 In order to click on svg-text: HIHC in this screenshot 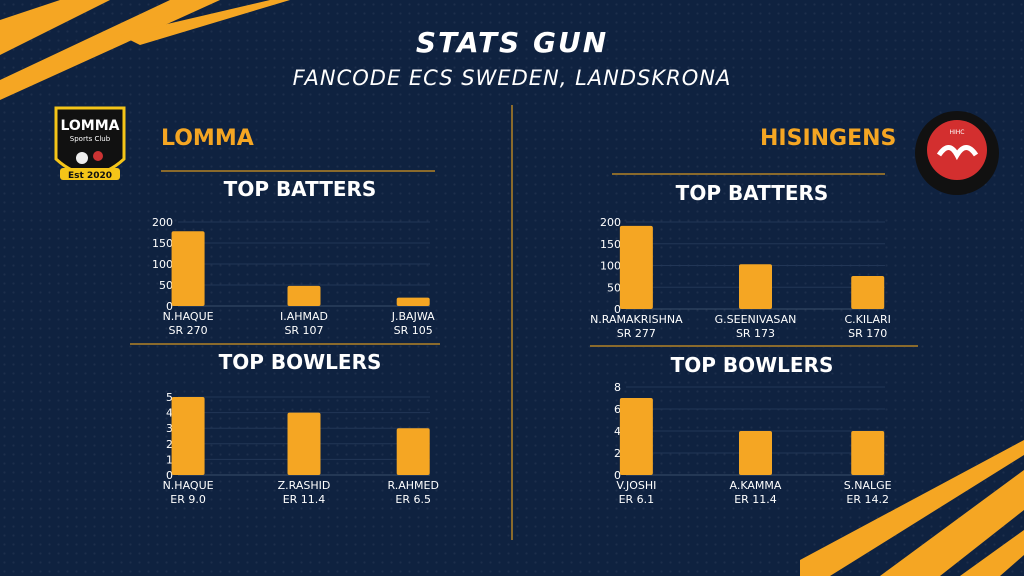, I will do `click(957, 132)`.